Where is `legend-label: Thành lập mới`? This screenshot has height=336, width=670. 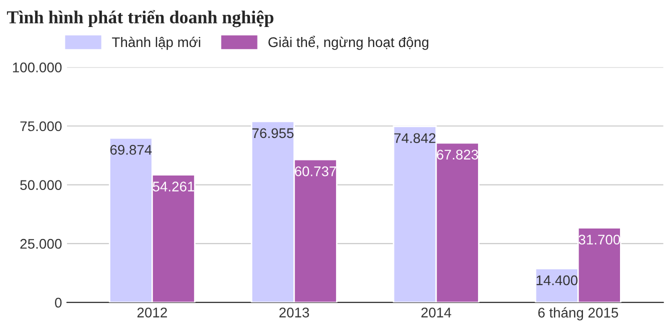 legend-label: Thành lập mới is located at coordinates (156, 43).